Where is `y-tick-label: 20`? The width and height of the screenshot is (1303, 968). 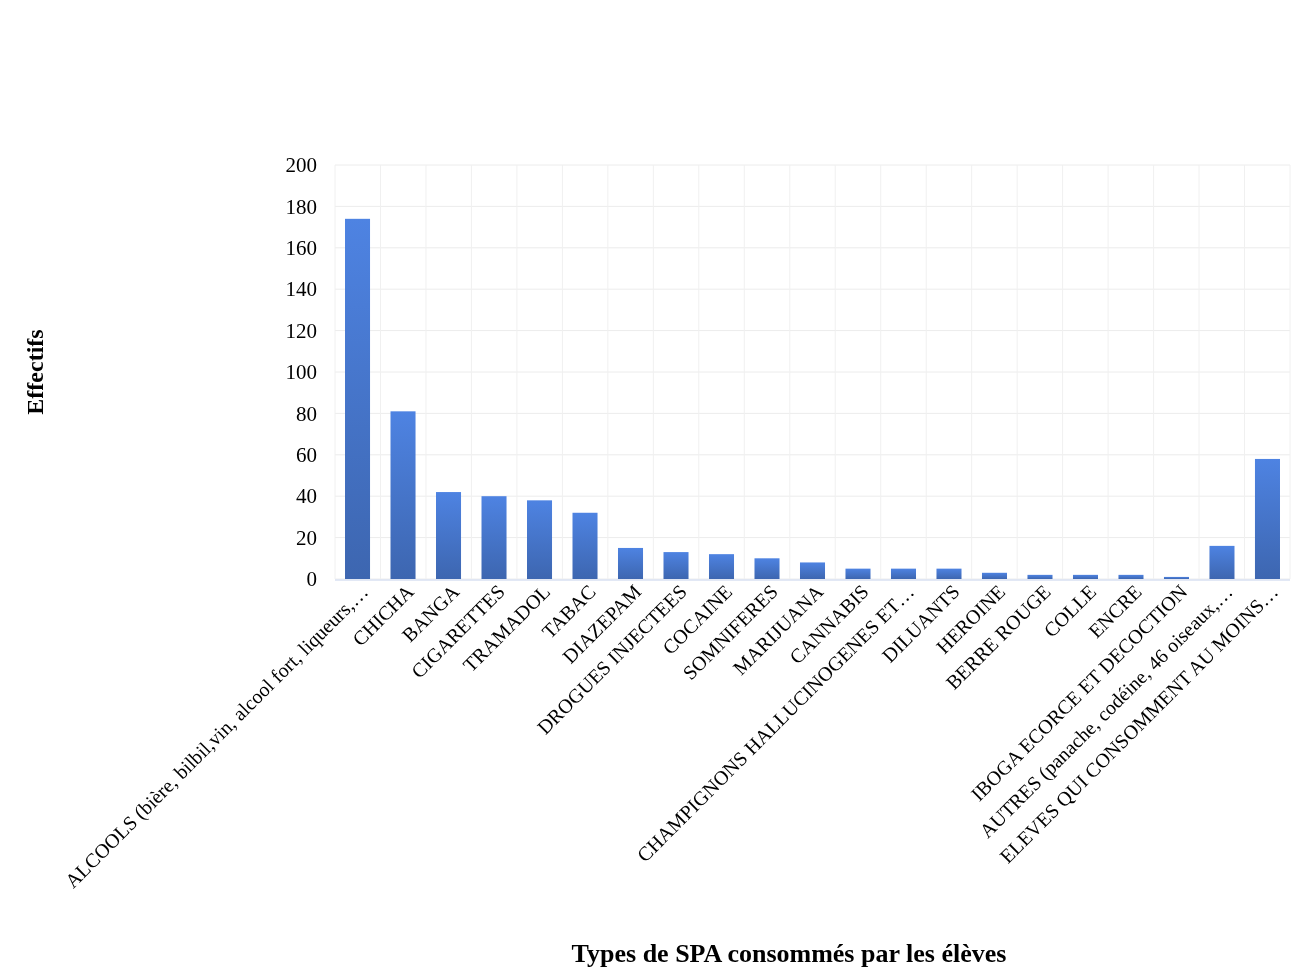
y-tick-label: 20 is located at coordinates (306, 537).